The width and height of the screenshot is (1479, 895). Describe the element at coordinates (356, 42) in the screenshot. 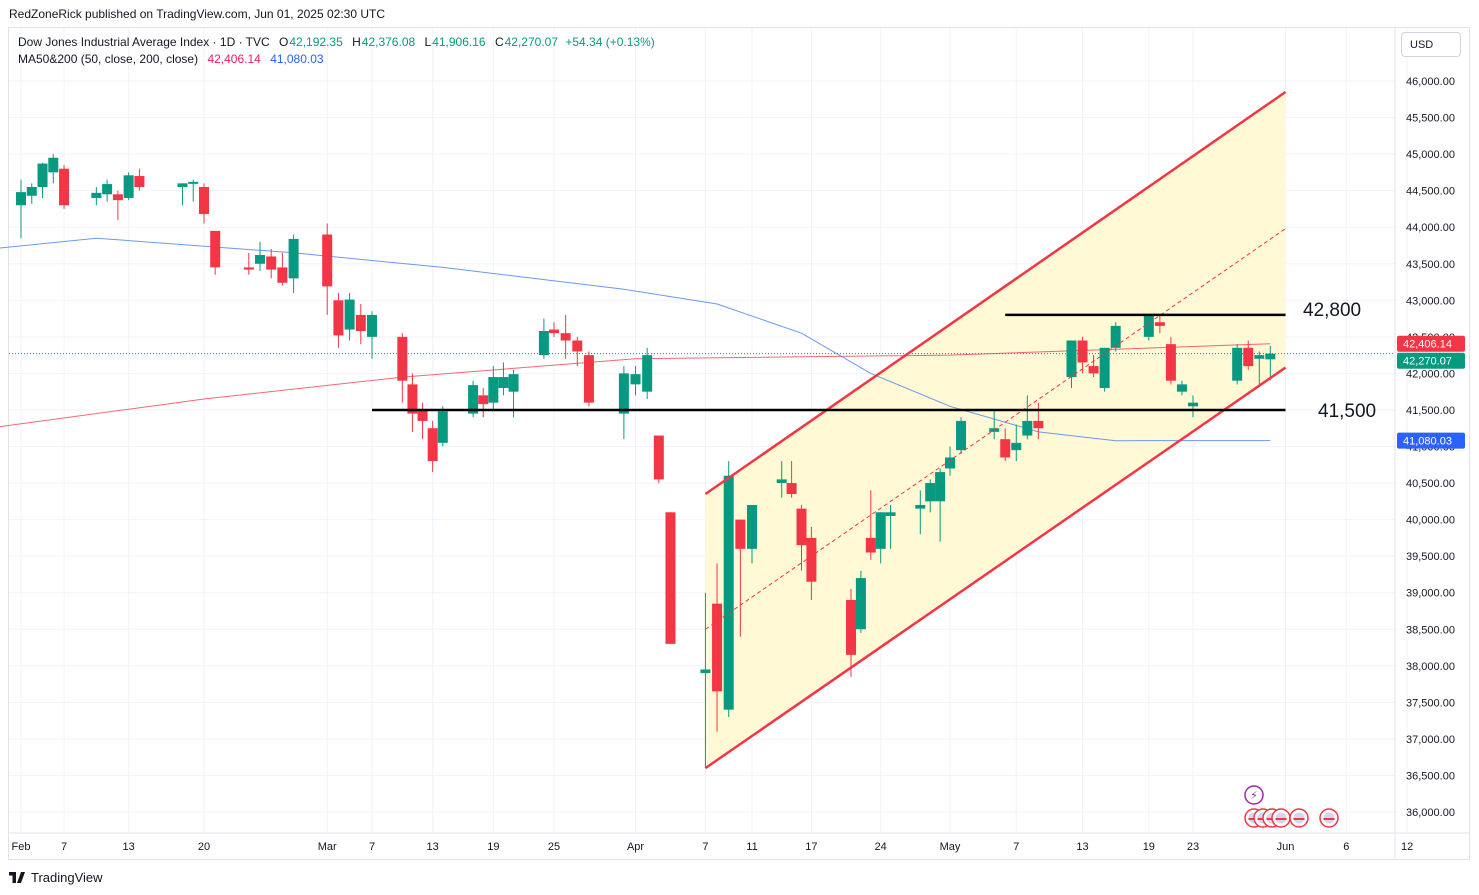

I see `legend-high-label: H` at that location.